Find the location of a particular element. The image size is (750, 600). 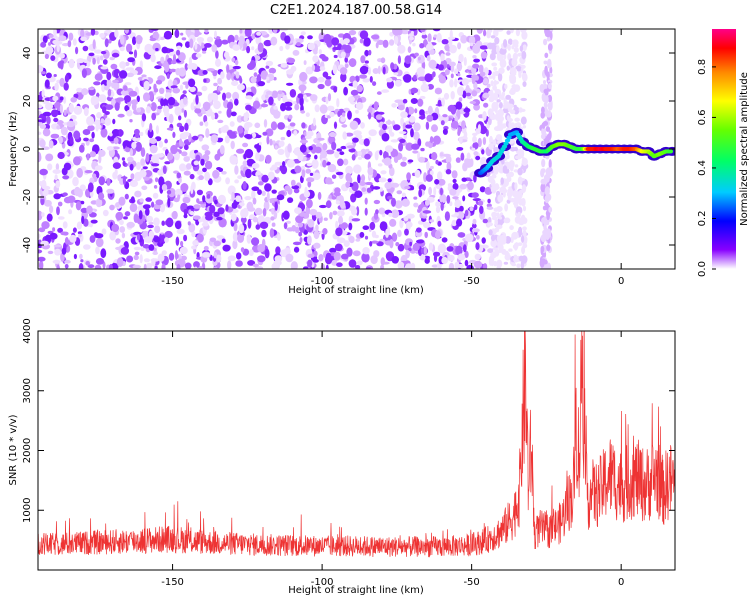

colorbar-tick-label: 0.0 is located at coordinates (702, 269).